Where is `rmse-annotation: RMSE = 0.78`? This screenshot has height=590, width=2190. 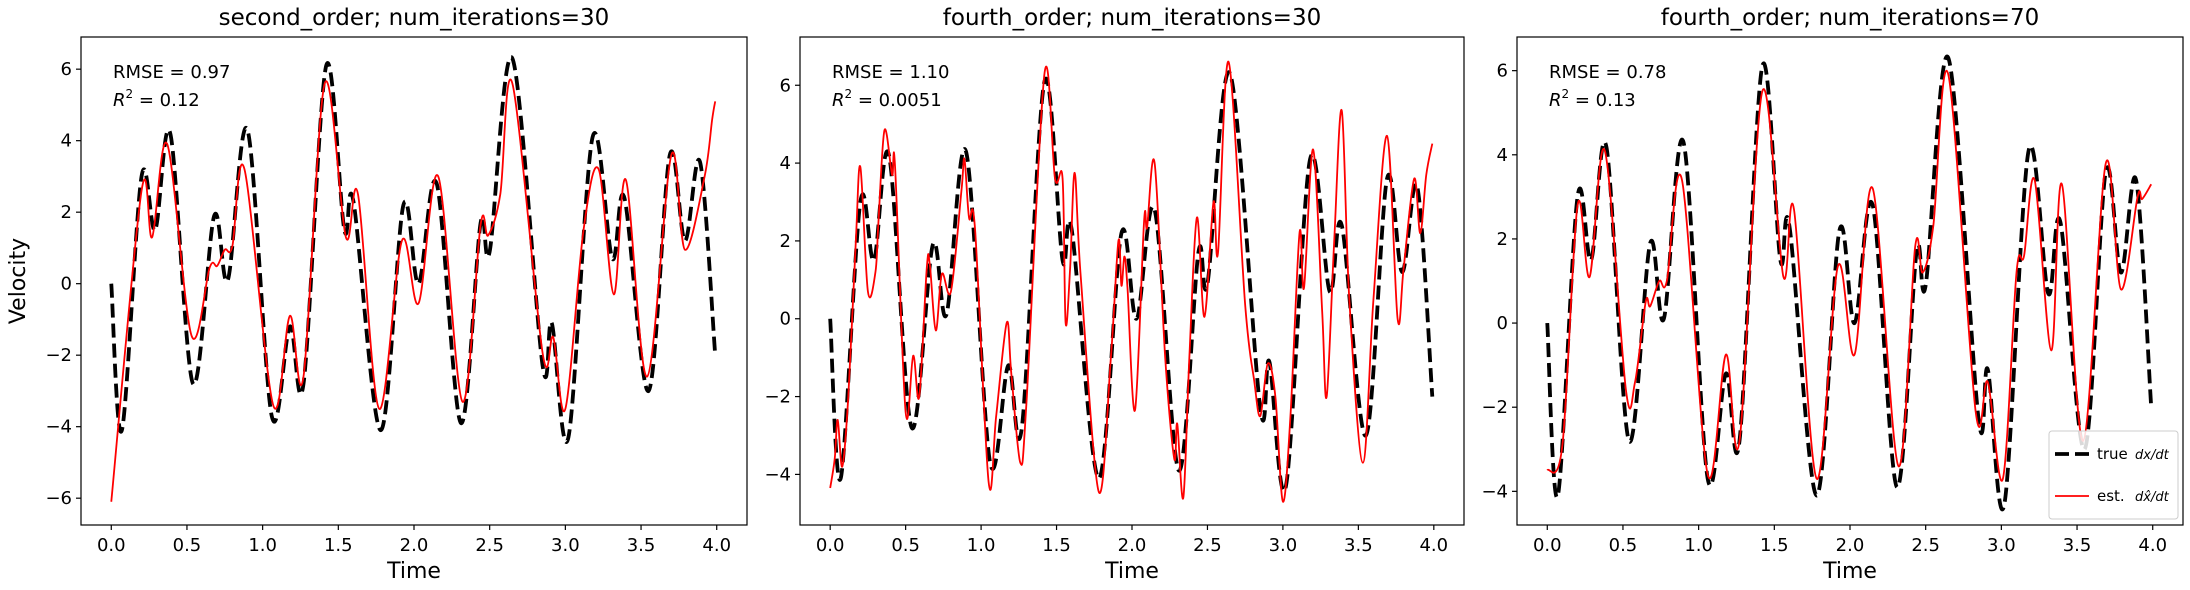
rmse-annotation: RMSE = 0.78 is located at coordinates (1607, 72).